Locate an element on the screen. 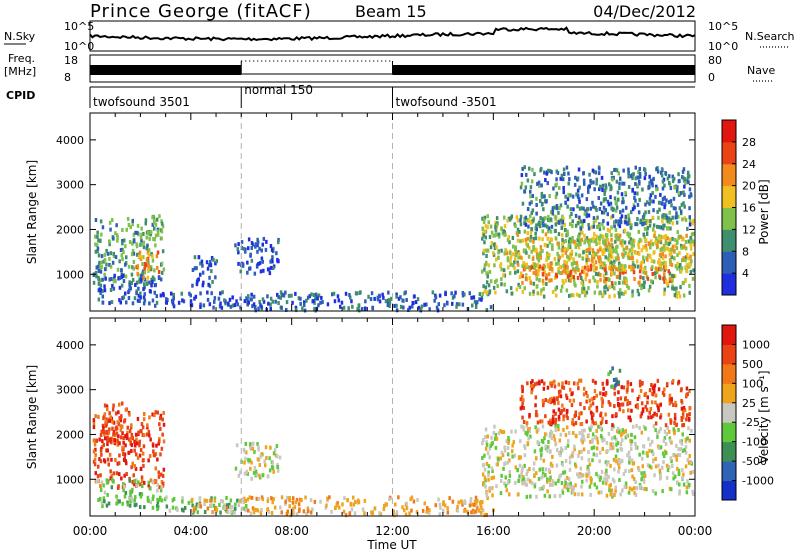 Image resolution: width=800 pixels, height=558 pixels. velocity-colorbar-label: Velocity [m s⁻¹] is located at coordinates (764, 416).